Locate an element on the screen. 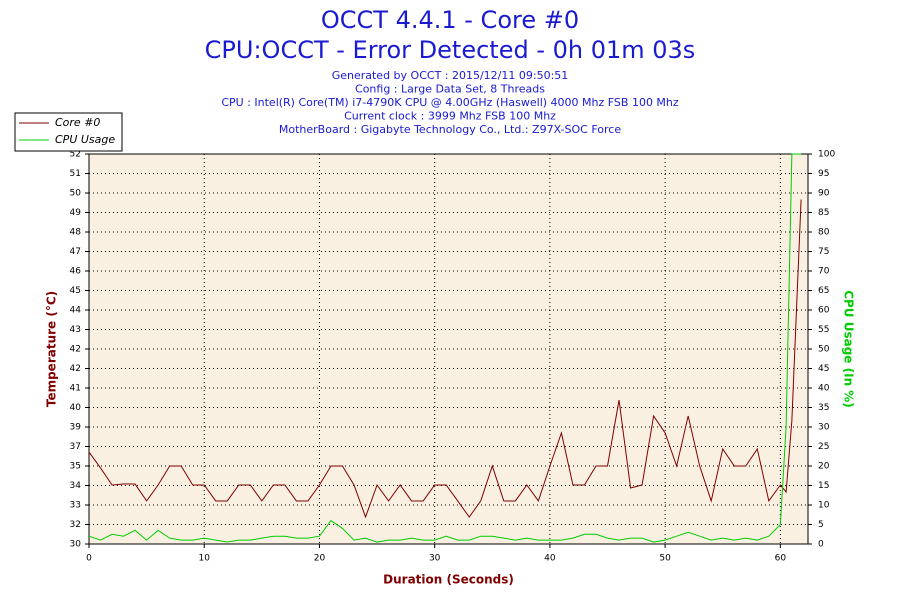 The width and height of the screenshot is (900, 600). y2-tick-label: 30 is located at coordinates (824, 428).